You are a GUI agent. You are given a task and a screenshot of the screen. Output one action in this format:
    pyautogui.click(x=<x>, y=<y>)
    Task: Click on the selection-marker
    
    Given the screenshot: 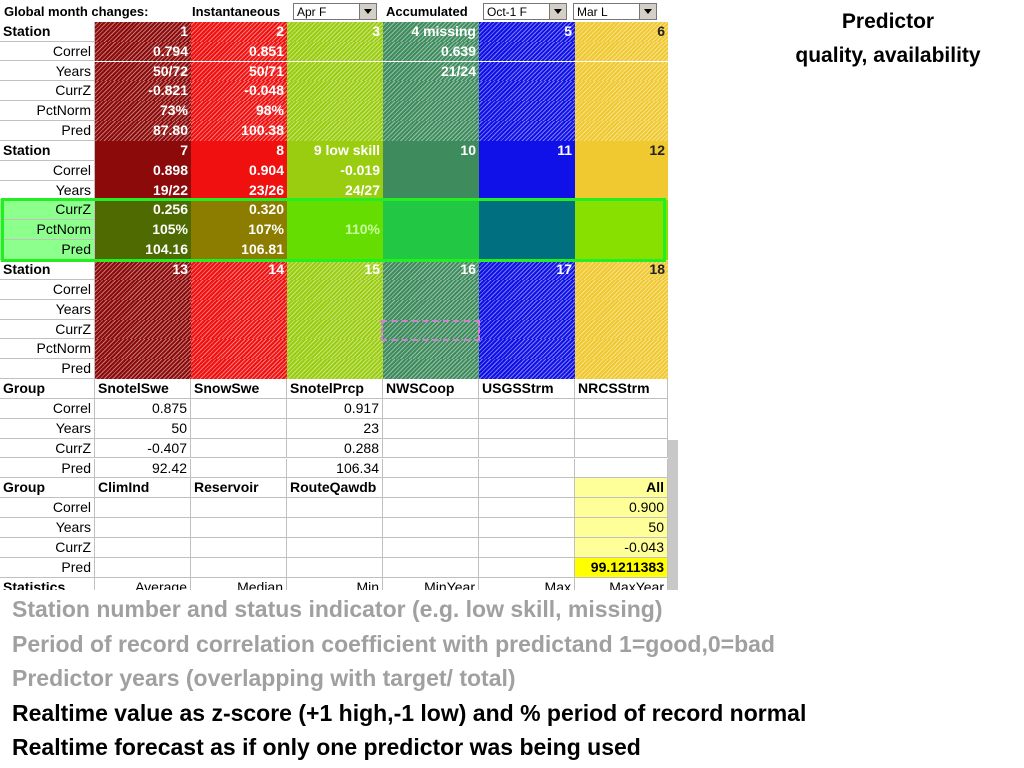 What is the action you would take?
    pyautogui.click(x=430, y=330)
    